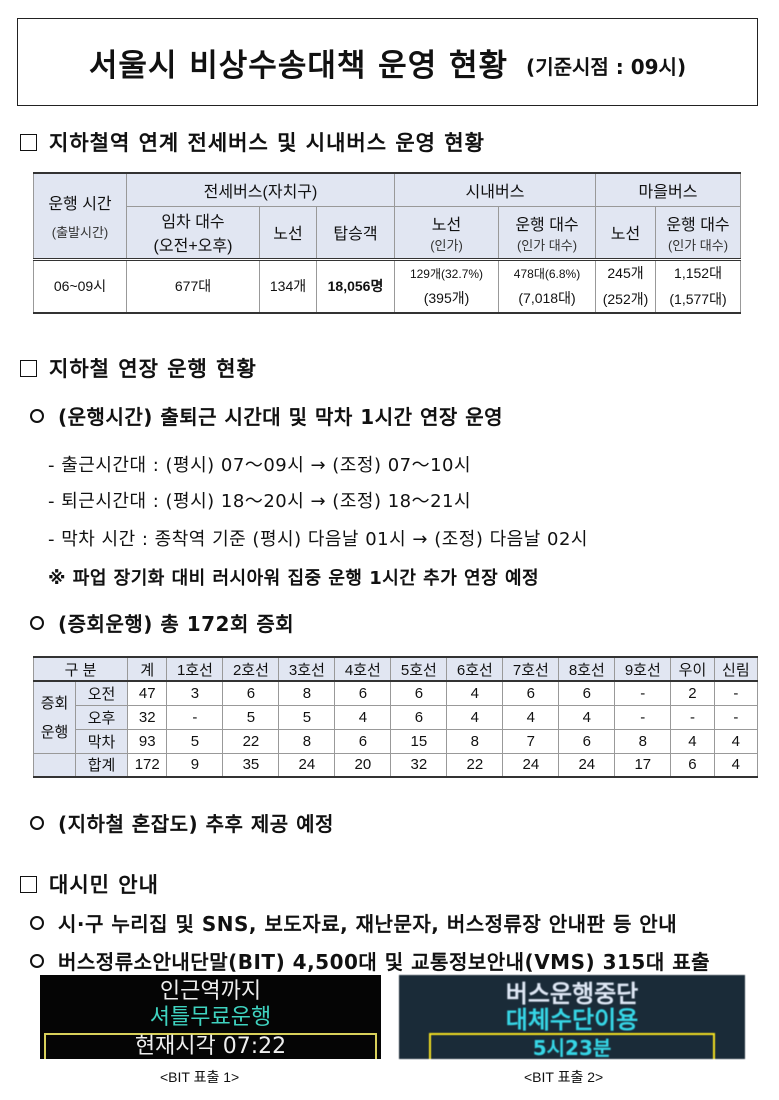 This screenshot has height=1100, width=779. I want to click on row-label: 막차, so click(101, 741).